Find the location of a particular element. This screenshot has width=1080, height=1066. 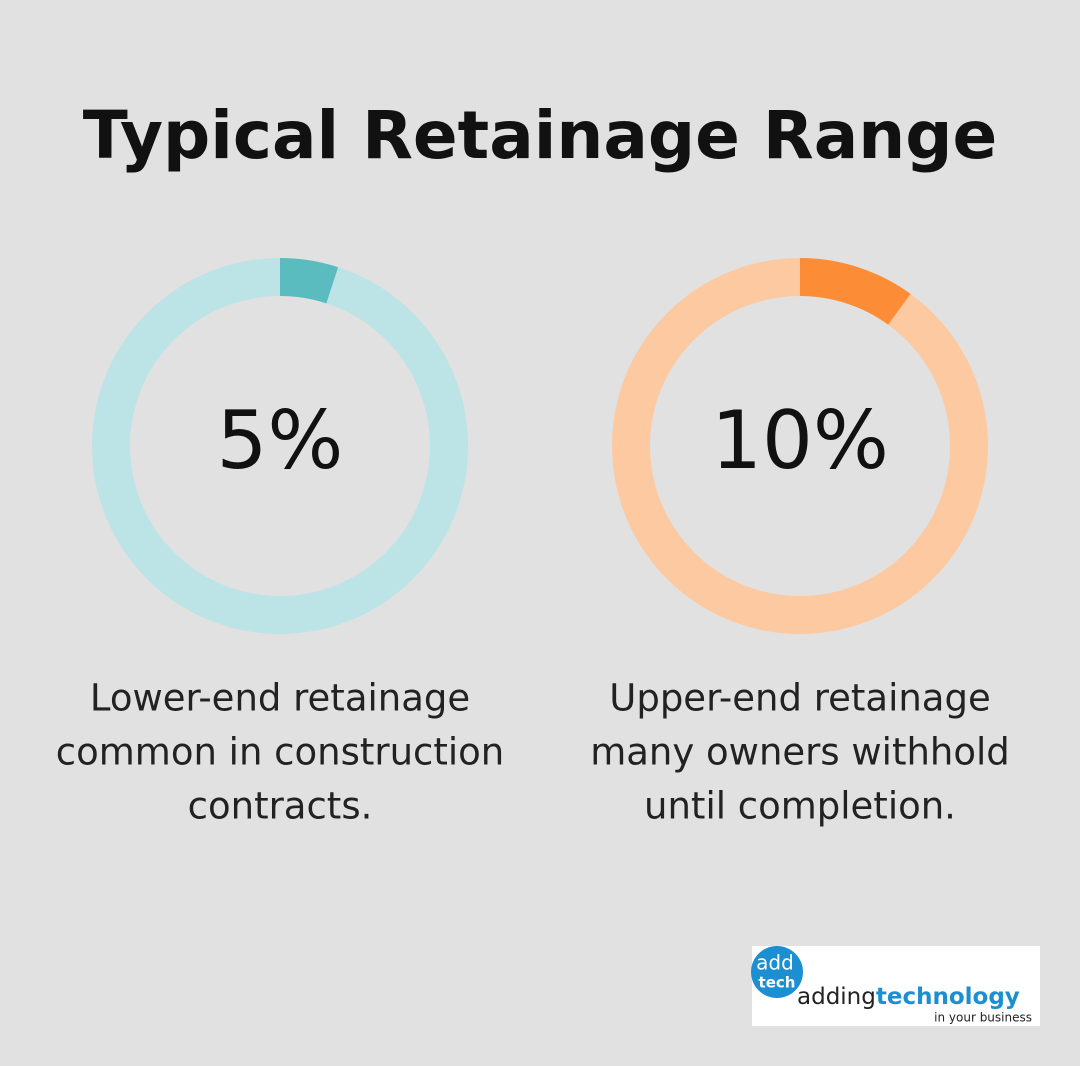

logo-word-bold: technology is located at coordinates (948, 997).